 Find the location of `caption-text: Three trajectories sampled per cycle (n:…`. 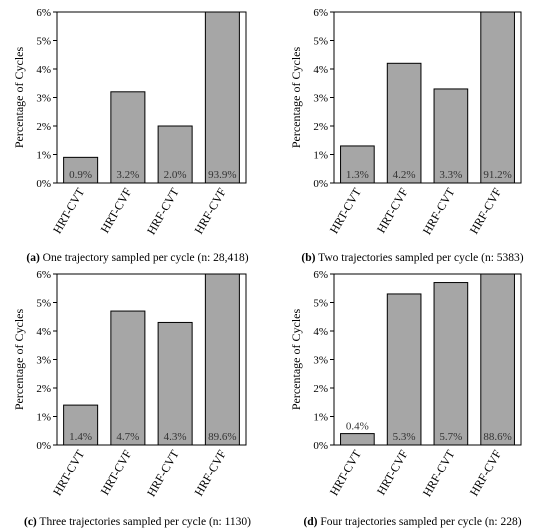

caption-text: Three trajectories sampled per cycle (n:… is located at coordinates (144, 522).